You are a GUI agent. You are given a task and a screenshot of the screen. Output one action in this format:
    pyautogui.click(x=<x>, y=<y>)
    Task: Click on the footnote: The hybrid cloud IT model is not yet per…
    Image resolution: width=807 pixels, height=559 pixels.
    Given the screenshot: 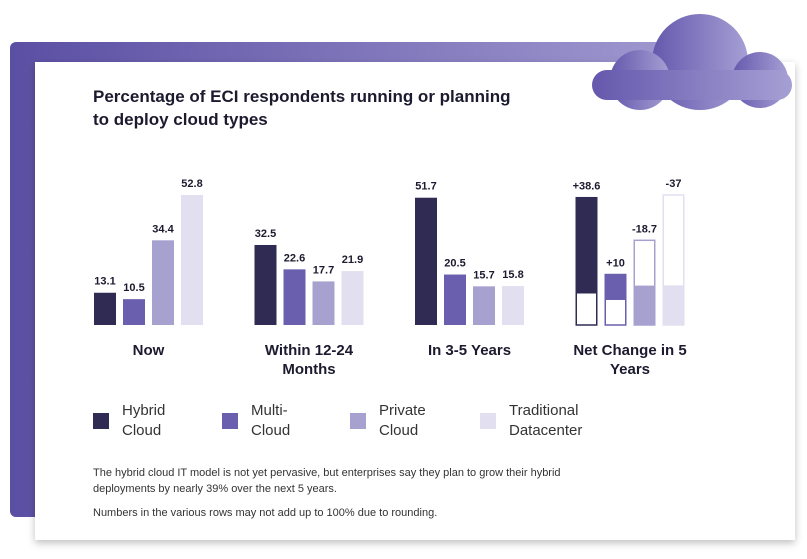 What is the action you would take?
    pyautogui.click(x=327, y=481)
    